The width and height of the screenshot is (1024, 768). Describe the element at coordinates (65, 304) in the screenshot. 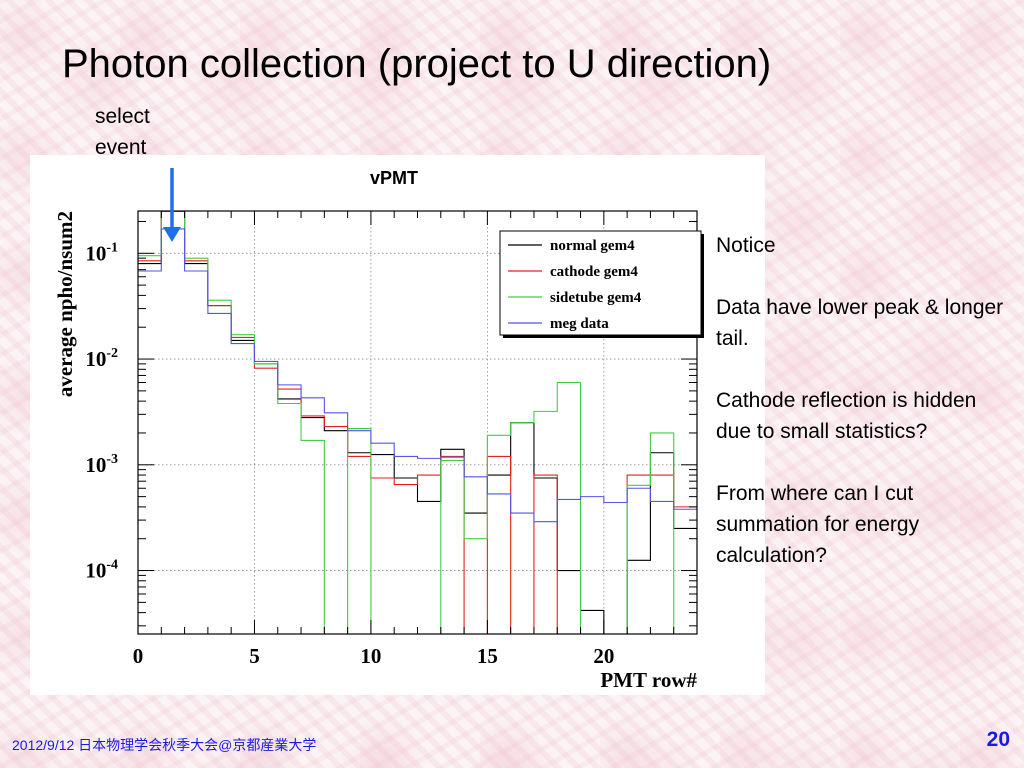

I see `y-axis-label: average npho/nsum2` at that location.